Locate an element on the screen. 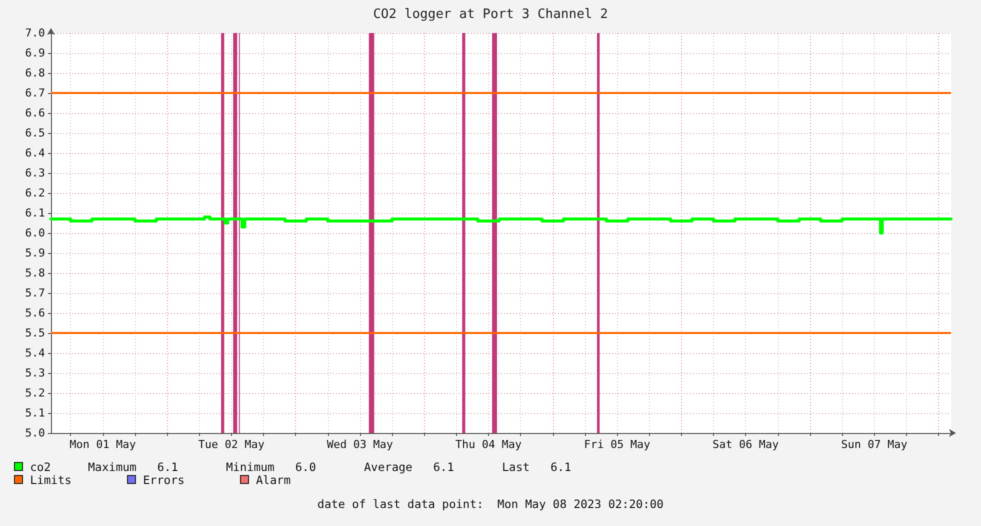 The image size is (981, 526). legend-label: Limits is located at coordinates (51, 479).